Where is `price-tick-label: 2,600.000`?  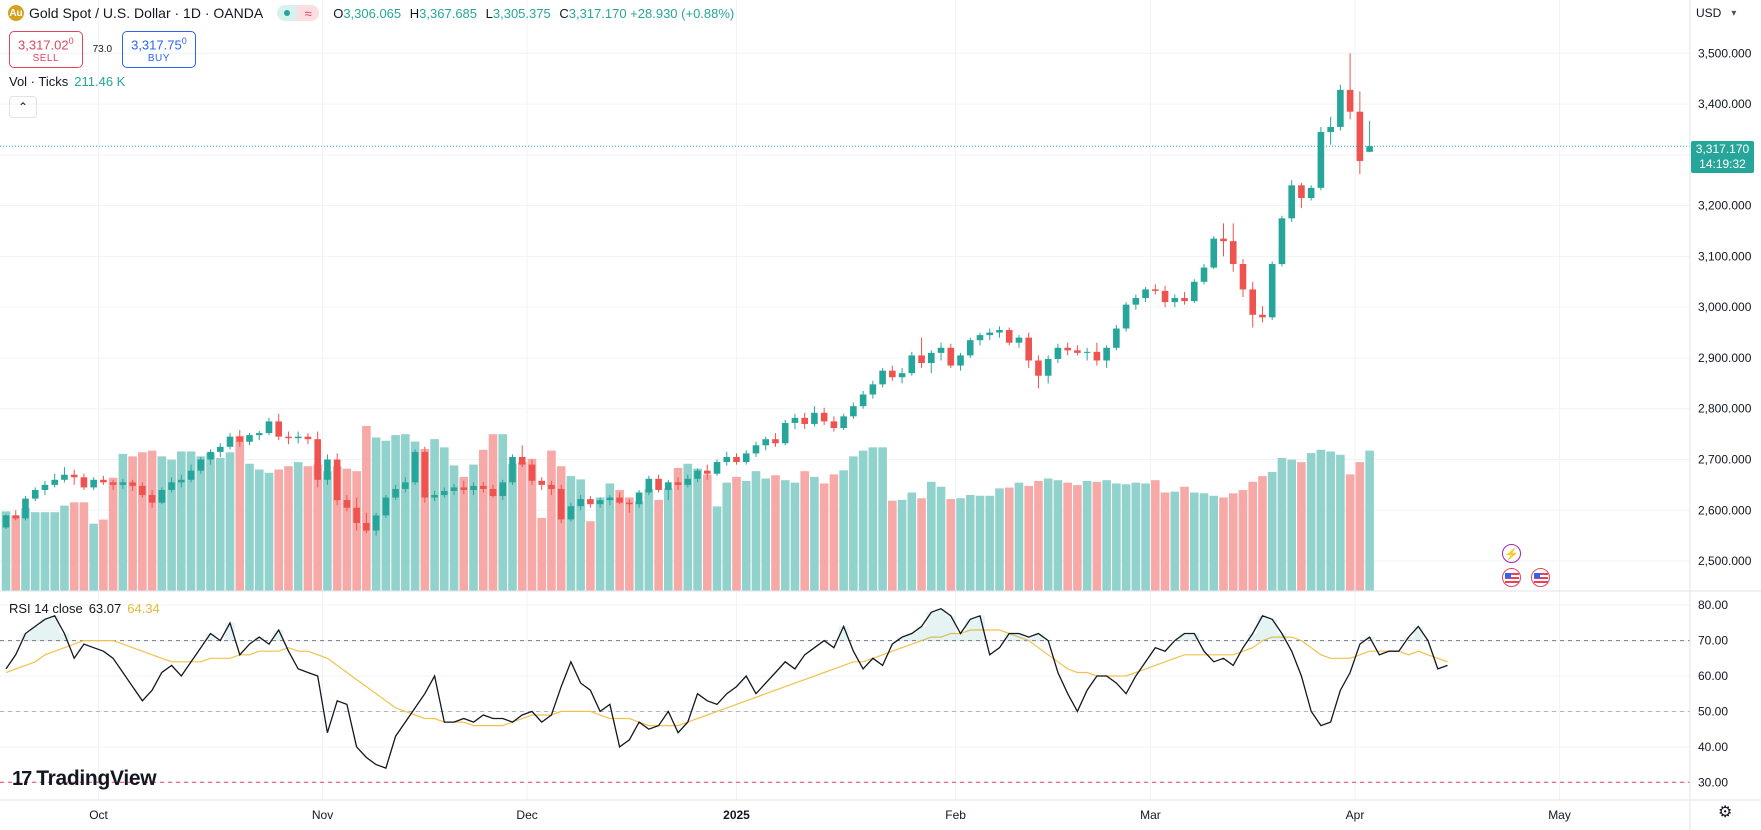 price-tick-label: 2,600.000 is located at coordinates (1725, 510).